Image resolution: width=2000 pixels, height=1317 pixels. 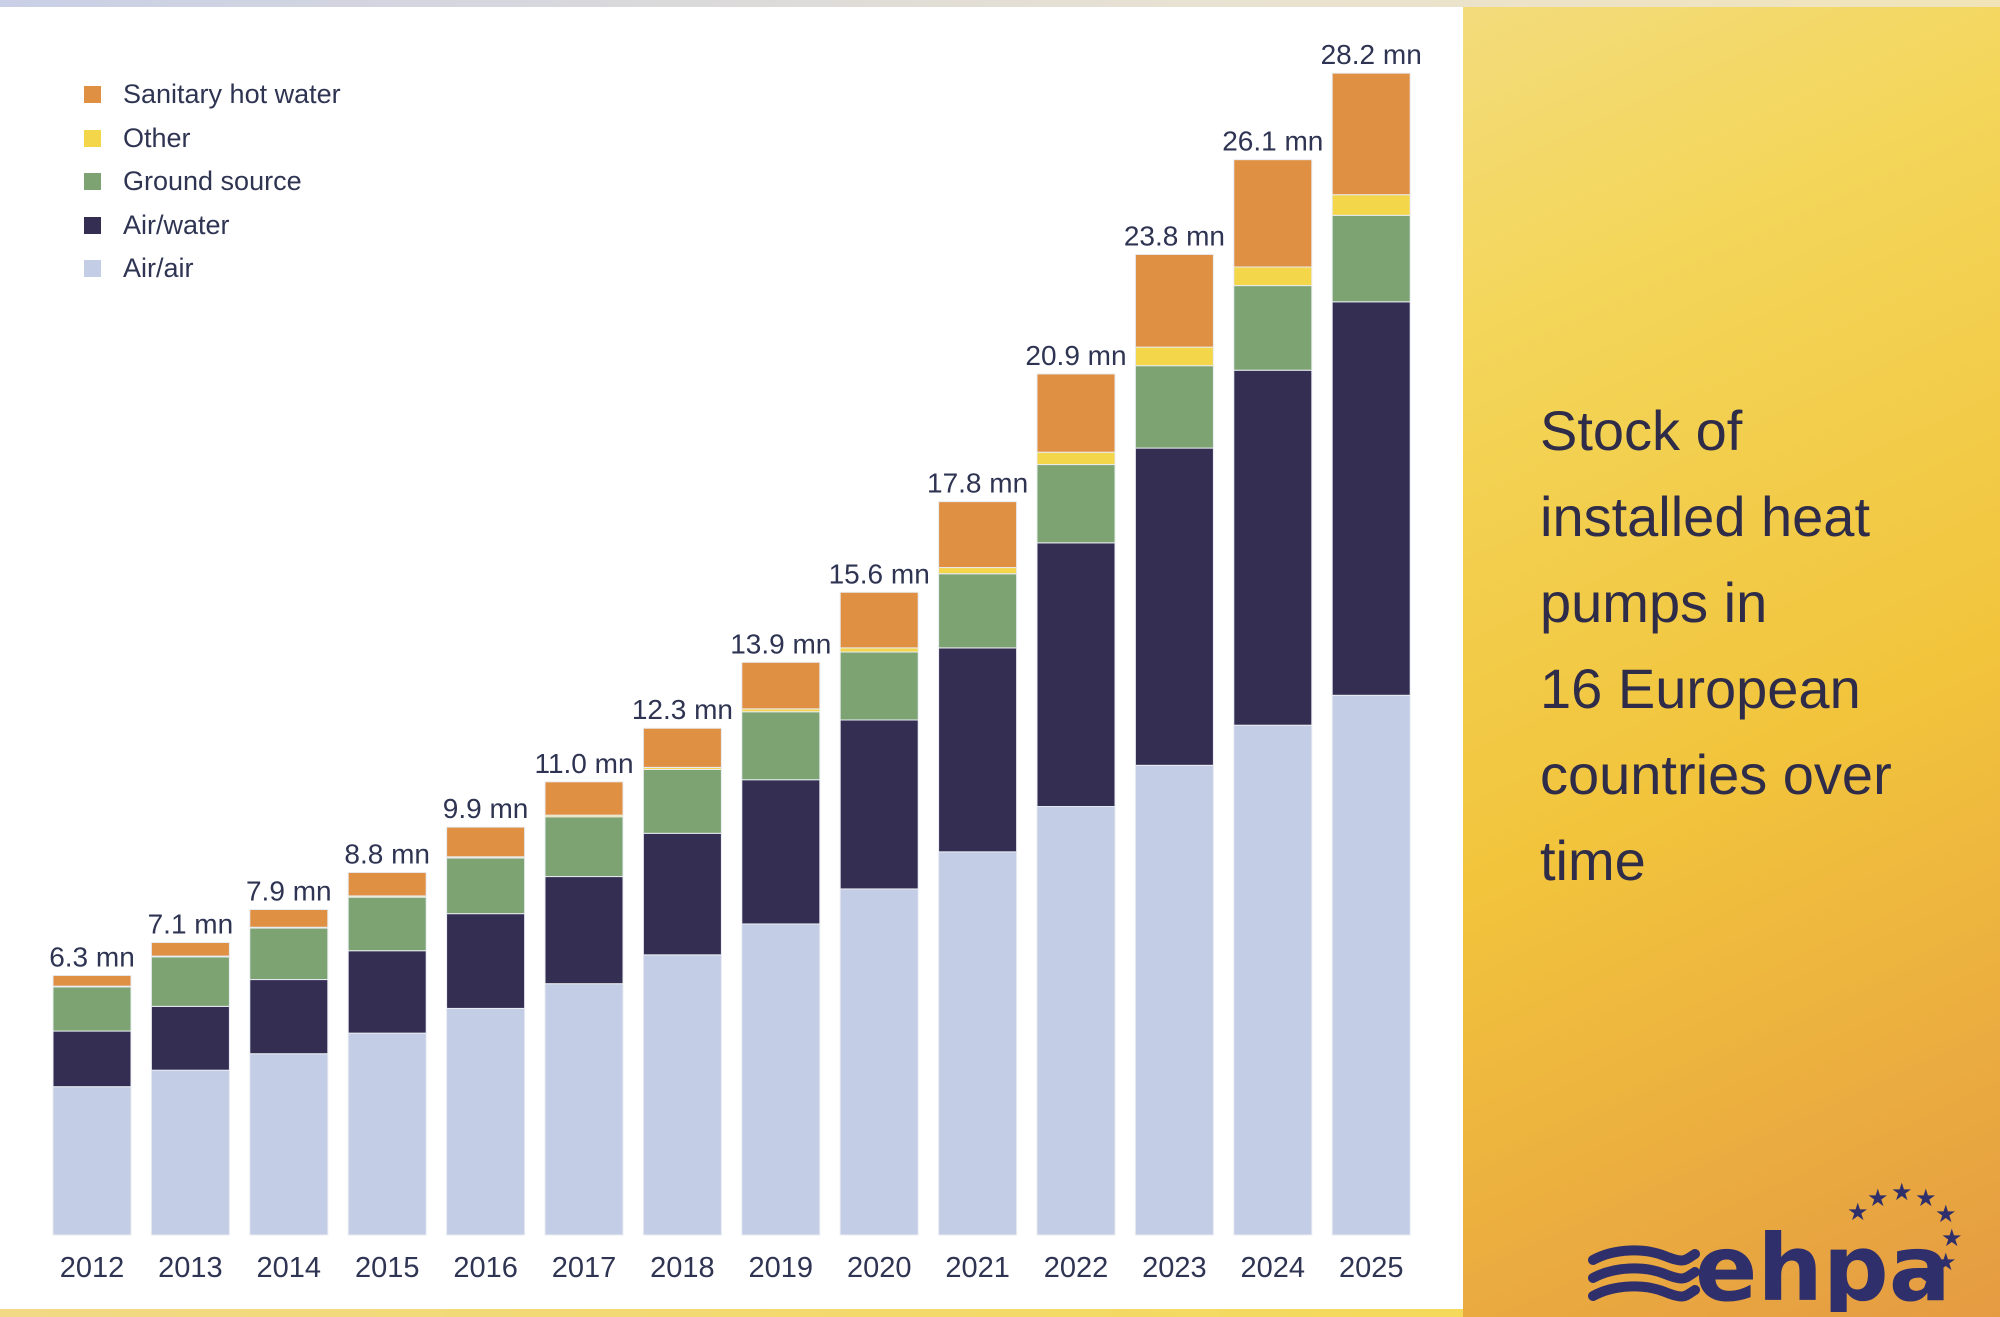 I want to click on bar-segment-air-air-2012, so click(x=92, y=1161).